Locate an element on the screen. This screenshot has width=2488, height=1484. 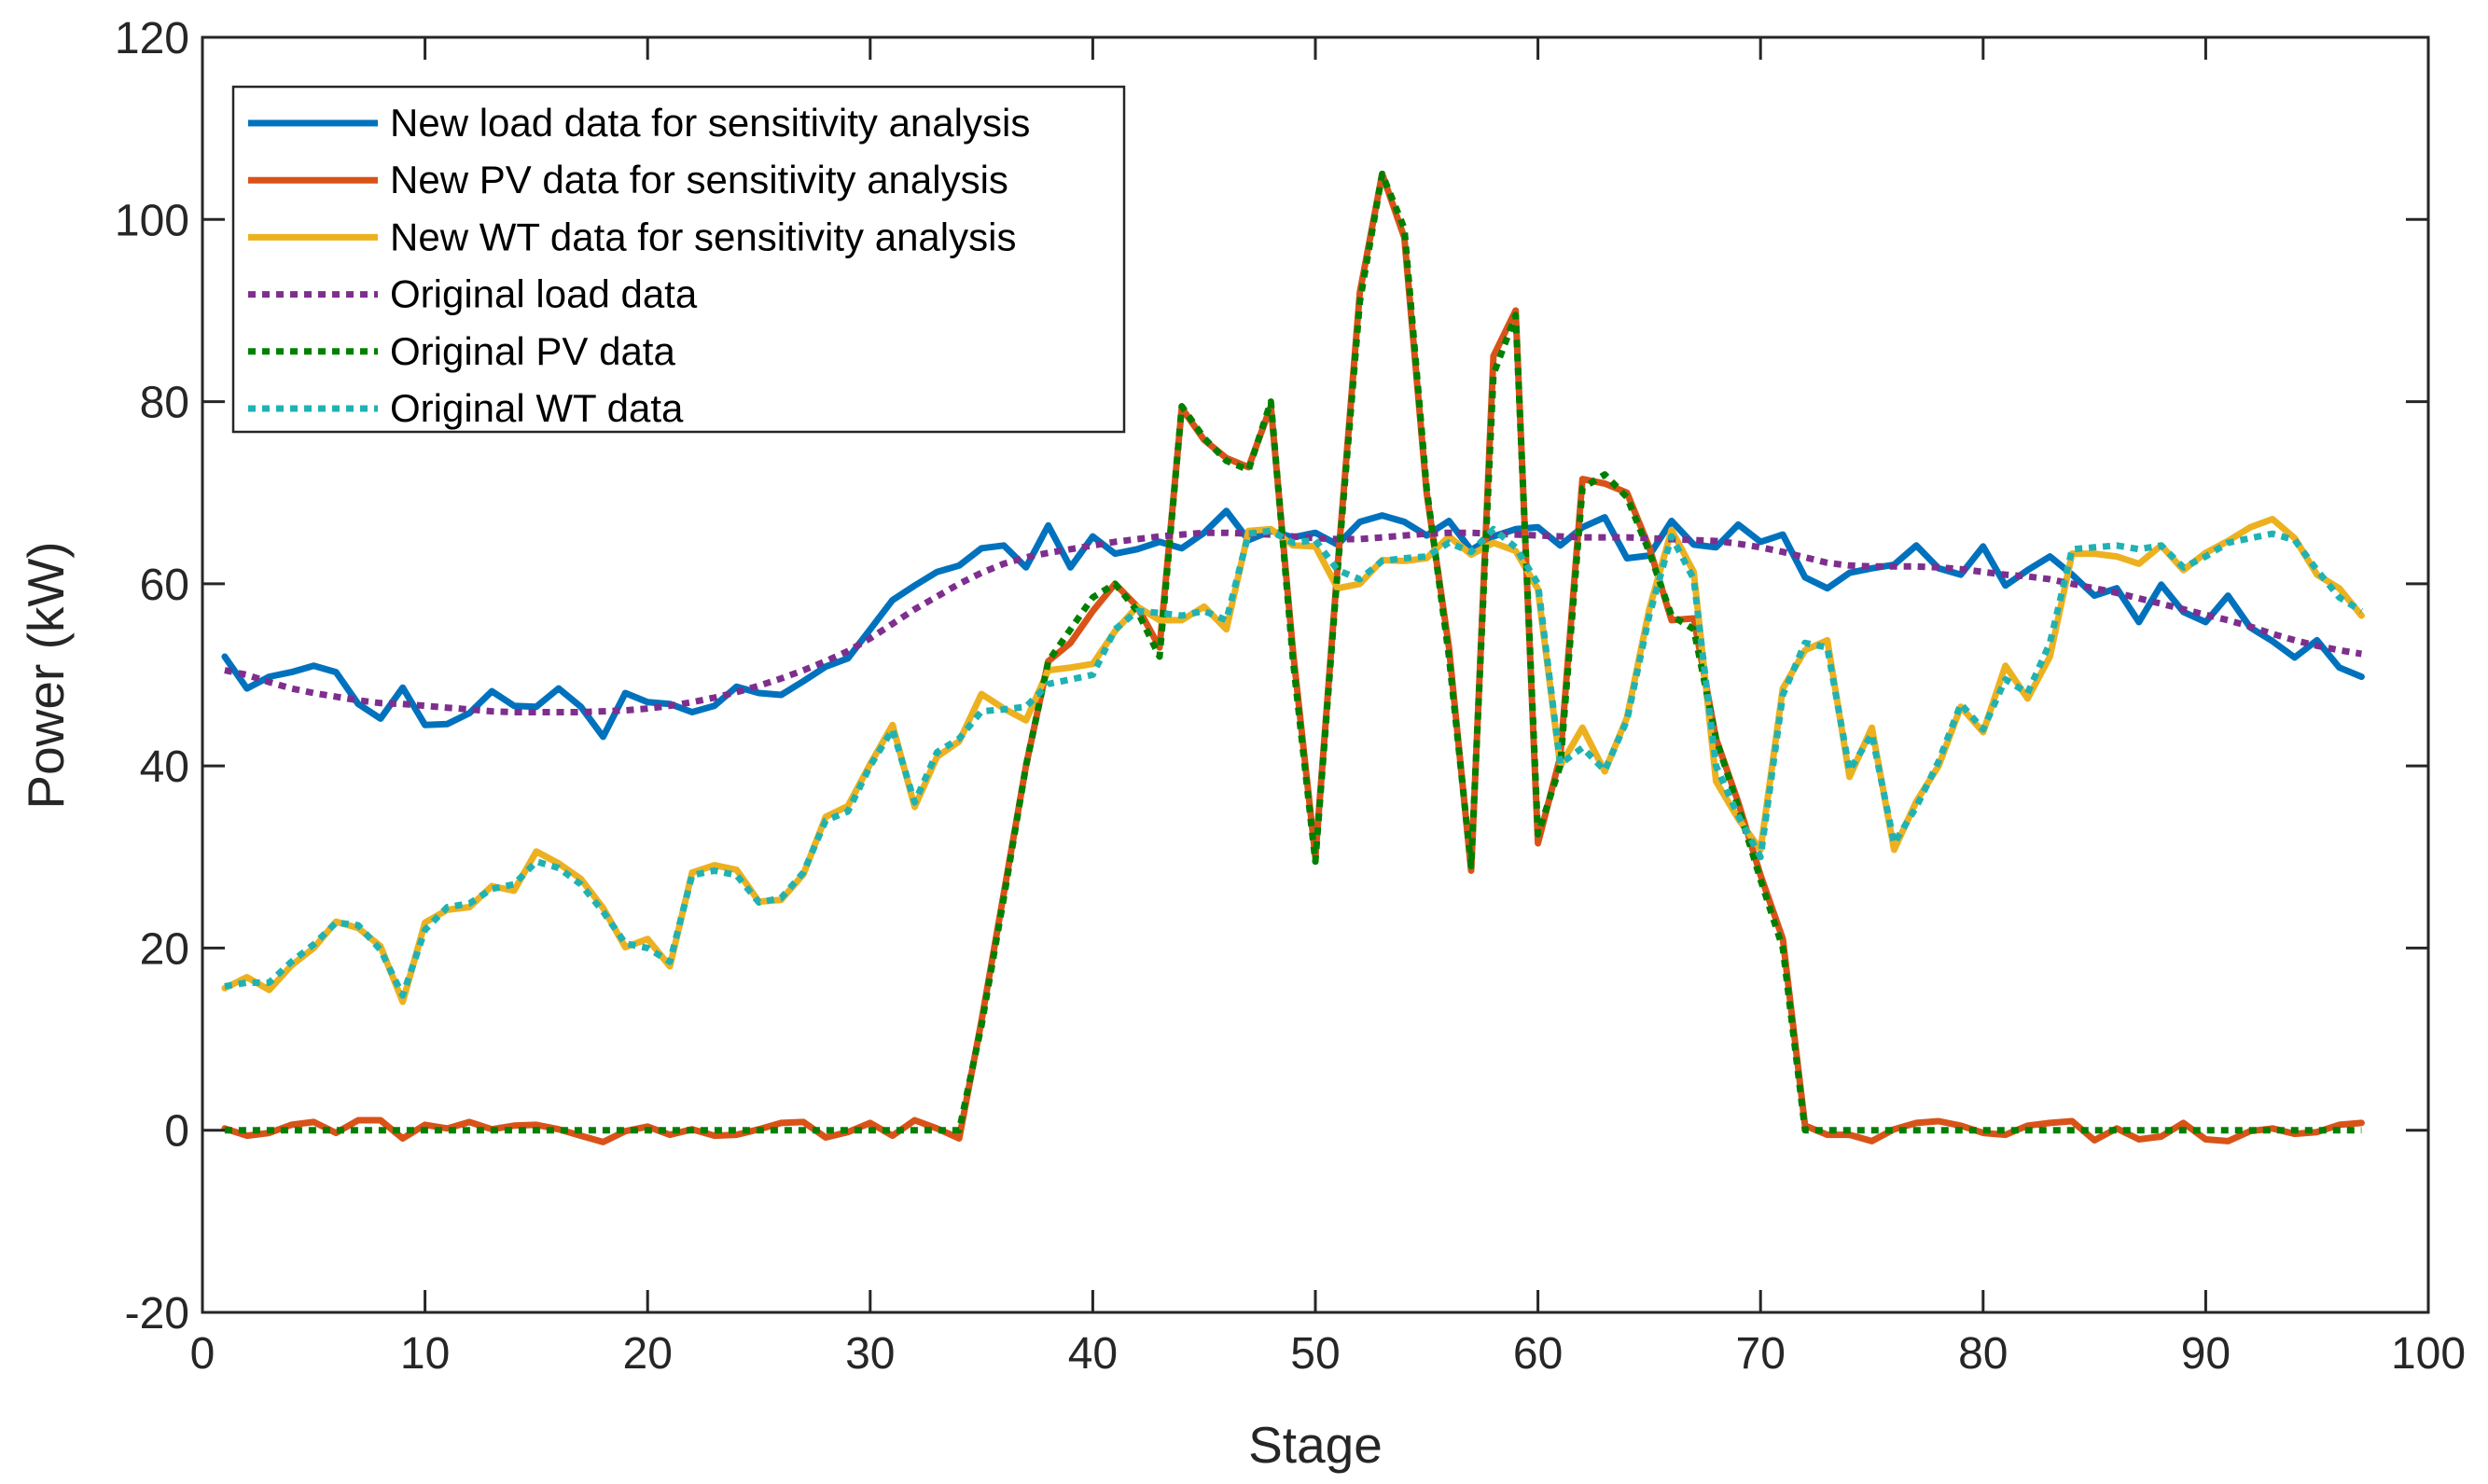
x-tick-label: 40 is located at coordinates (1093, 1354).